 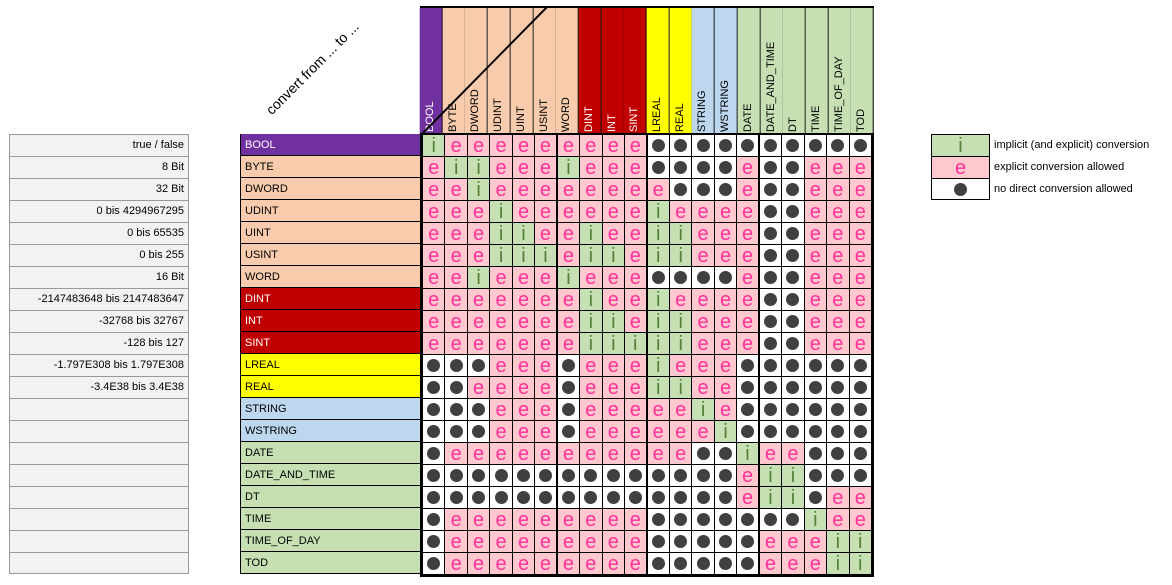 I want to click on value-range-cell: true / false, so click(x=99, y=145).